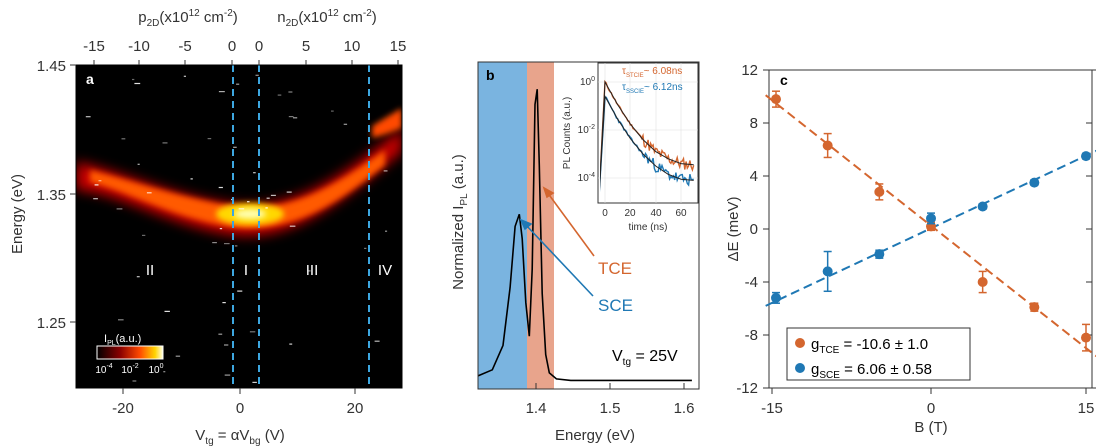  Describe the element at coordinates (51, 195) in the screenshot. I see `y-tick-label: 1.35` at that location.